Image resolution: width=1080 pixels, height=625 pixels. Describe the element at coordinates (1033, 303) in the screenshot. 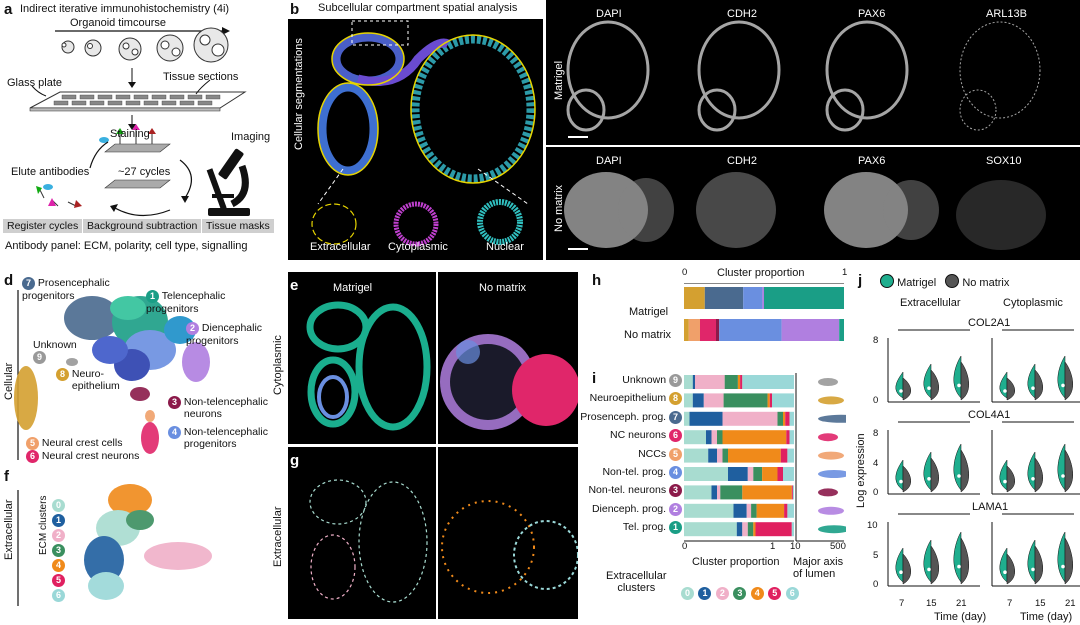

I see `j-col-title-1: Cytoplasmic` at that location.